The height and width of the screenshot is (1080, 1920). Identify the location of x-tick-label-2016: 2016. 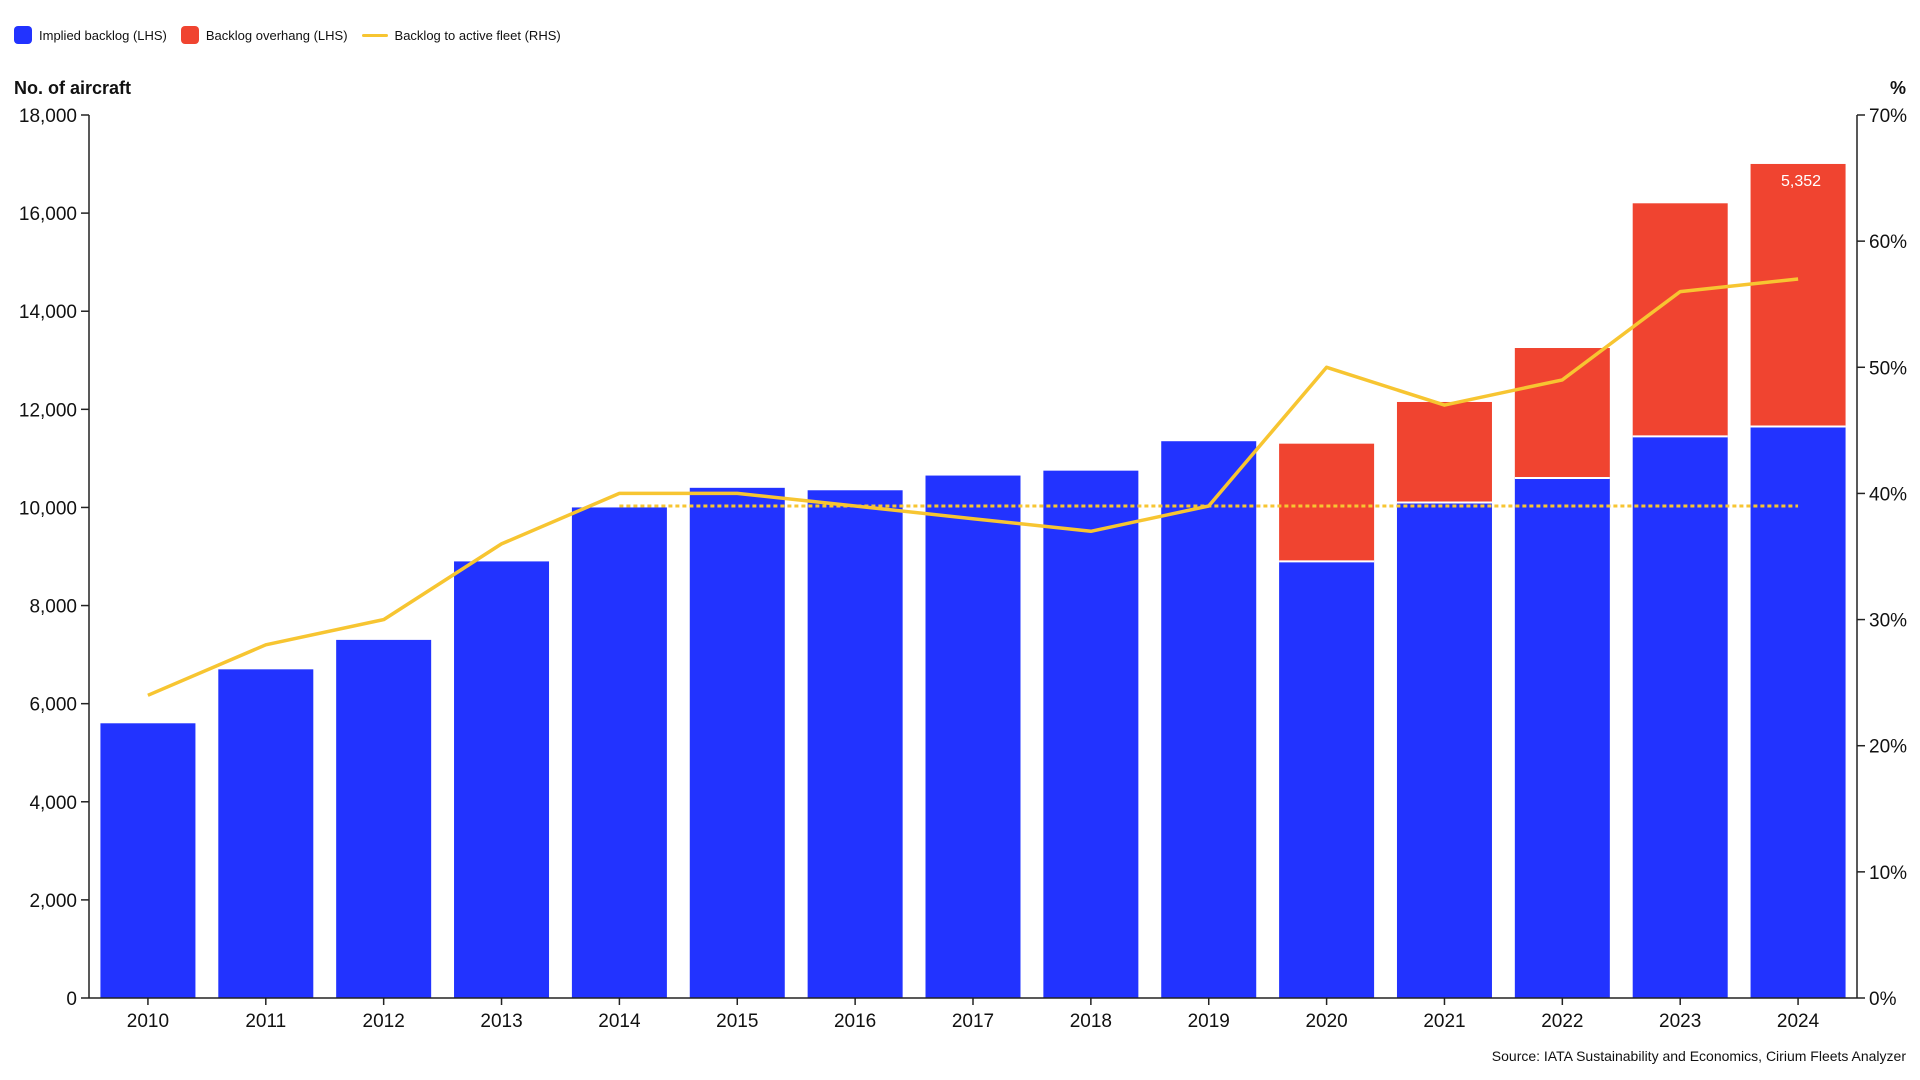
(855, 1021).